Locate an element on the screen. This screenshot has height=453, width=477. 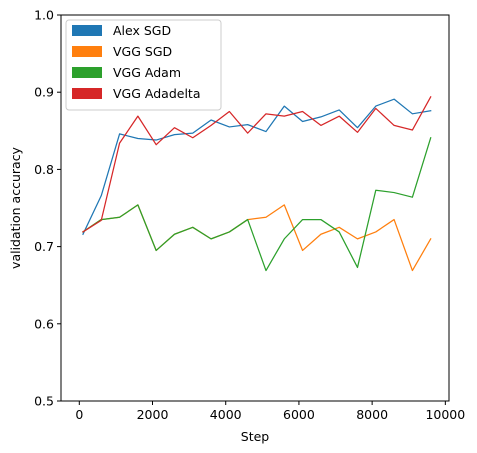
y-tick-label: 0.6 is located at coordinates (44, 323).